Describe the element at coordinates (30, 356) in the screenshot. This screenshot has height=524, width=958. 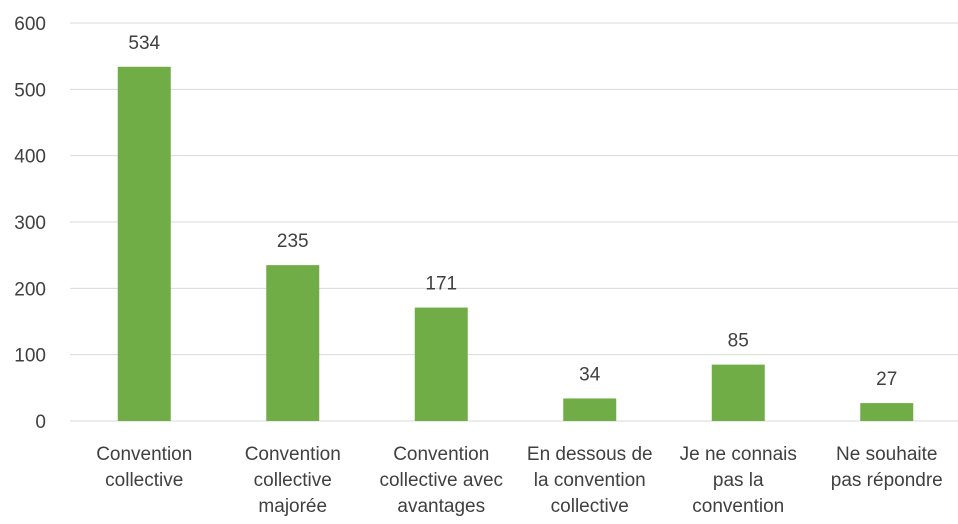
I see `y-tick-label: 100` at that location.